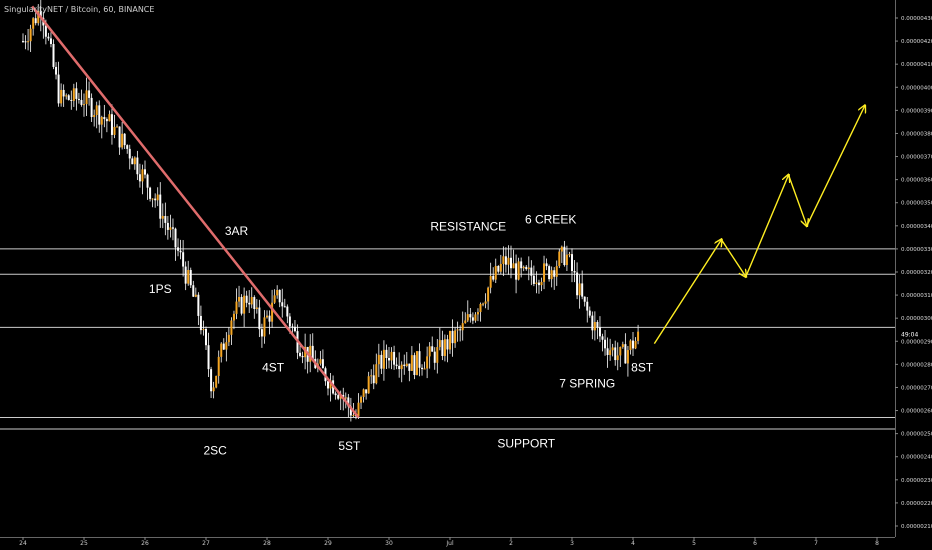  I want to click on price-tick-label: 0.00000290, so click(916, 342).